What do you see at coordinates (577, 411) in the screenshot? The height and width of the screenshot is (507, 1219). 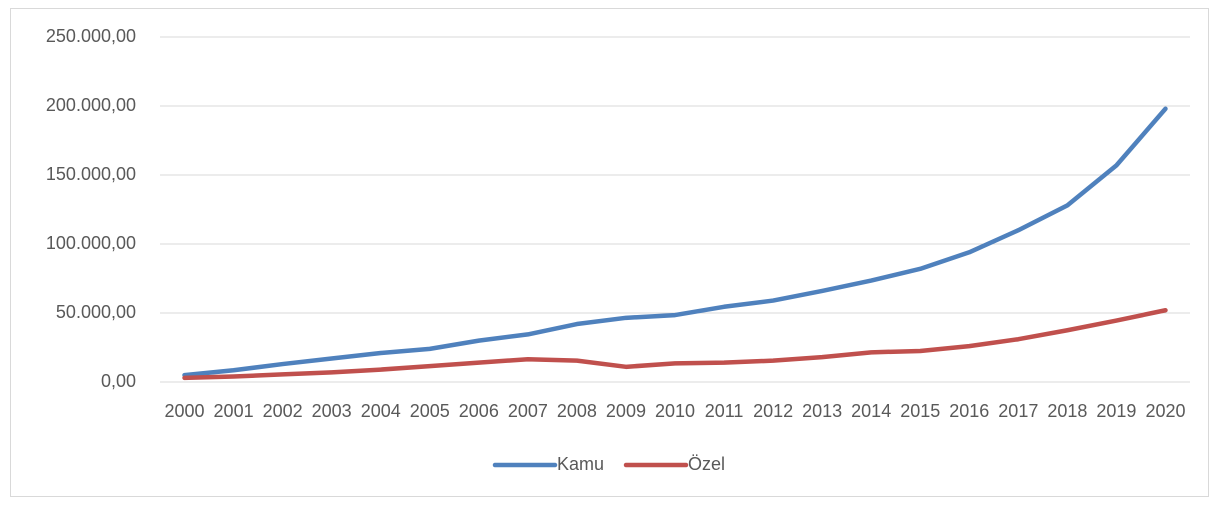 I see `x-tick-label: 2008` at bounding box center [577, 411].